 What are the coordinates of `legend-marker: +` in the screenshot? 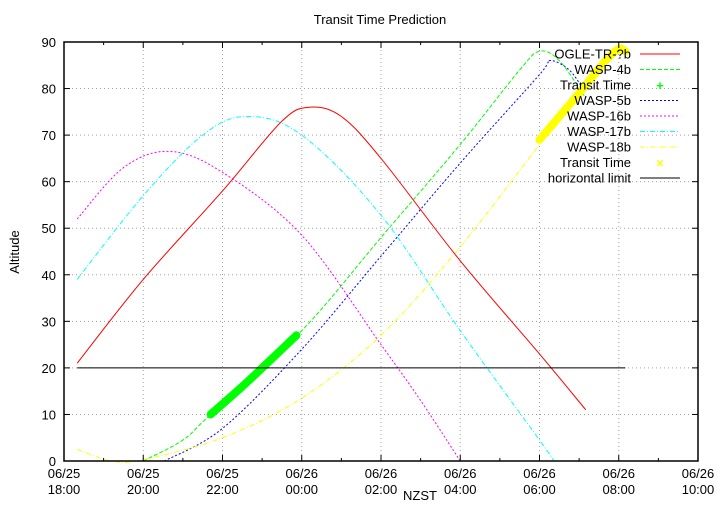 It's located at (660, 85).